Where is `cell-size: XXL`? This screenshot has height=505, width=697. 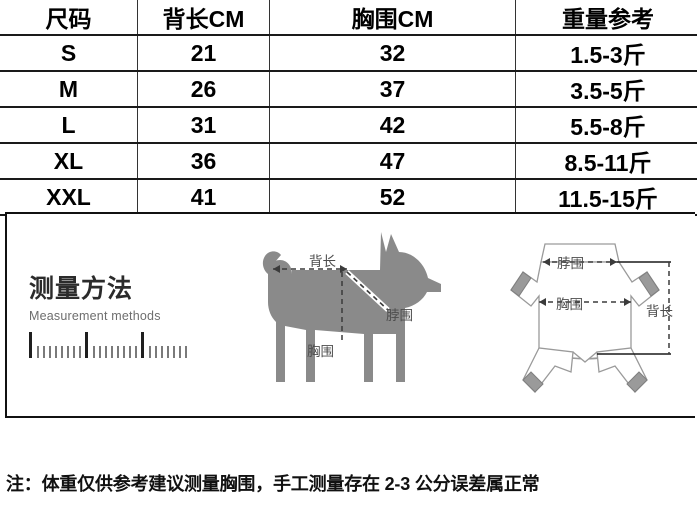 cell-size: XXL is located at coordinates (69, 197).